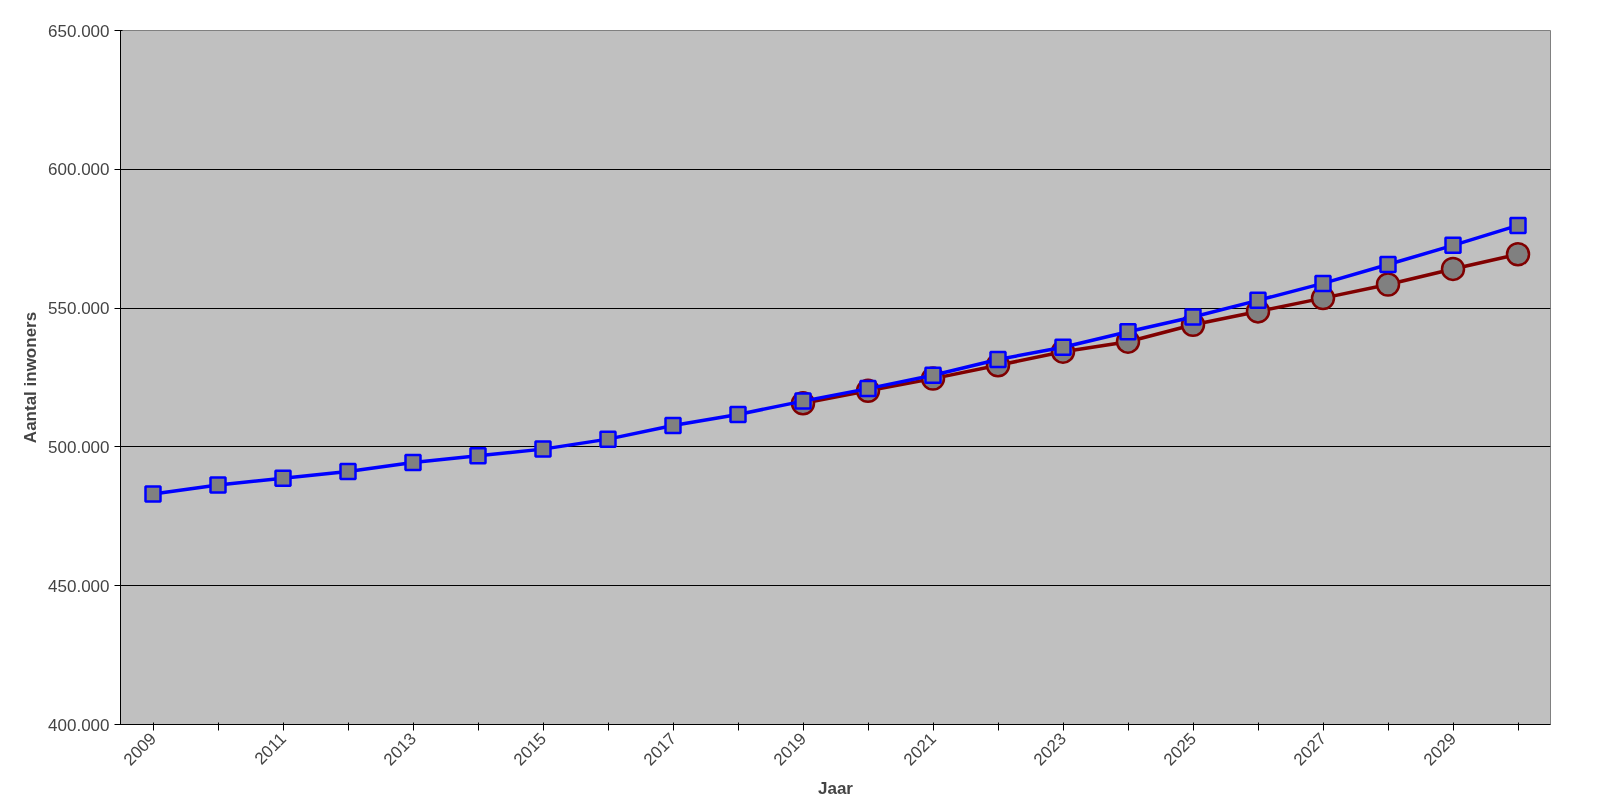 The width and height of the screenshot is (1603, 808). Describe the element at coordinates (79, 170) in the screenshot. I see `y-tick-label: 600.000` at that location.